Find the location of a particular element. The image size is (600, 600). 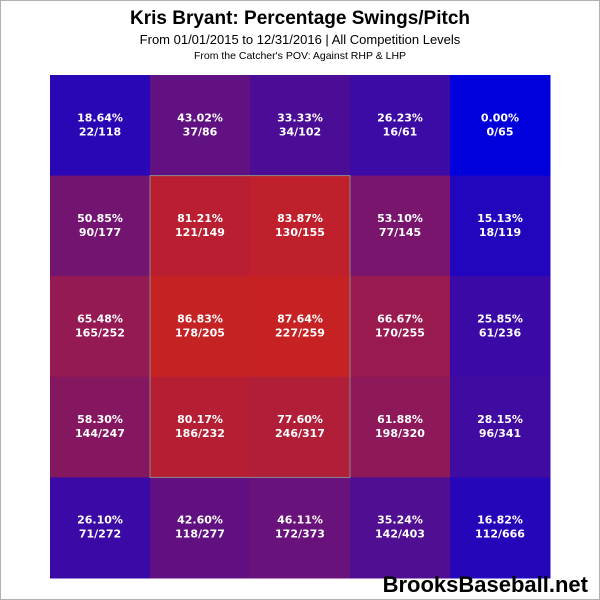

cell-ratio-label: 165/252 is located at coordinates (100, 333).